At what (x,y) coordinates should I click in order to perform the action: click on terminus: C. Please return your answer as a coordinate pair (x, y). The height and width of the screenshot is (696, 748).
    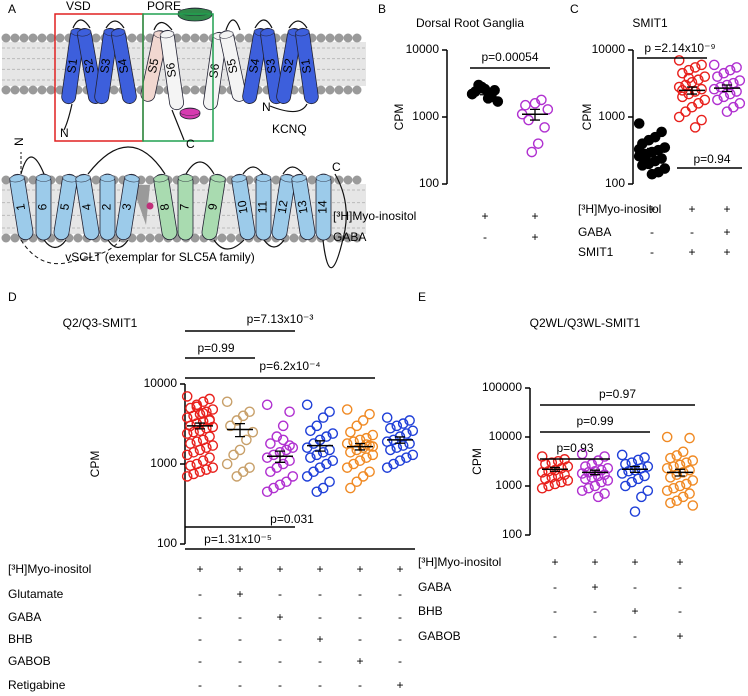
    Looking at the image, I should click on (190, 144).